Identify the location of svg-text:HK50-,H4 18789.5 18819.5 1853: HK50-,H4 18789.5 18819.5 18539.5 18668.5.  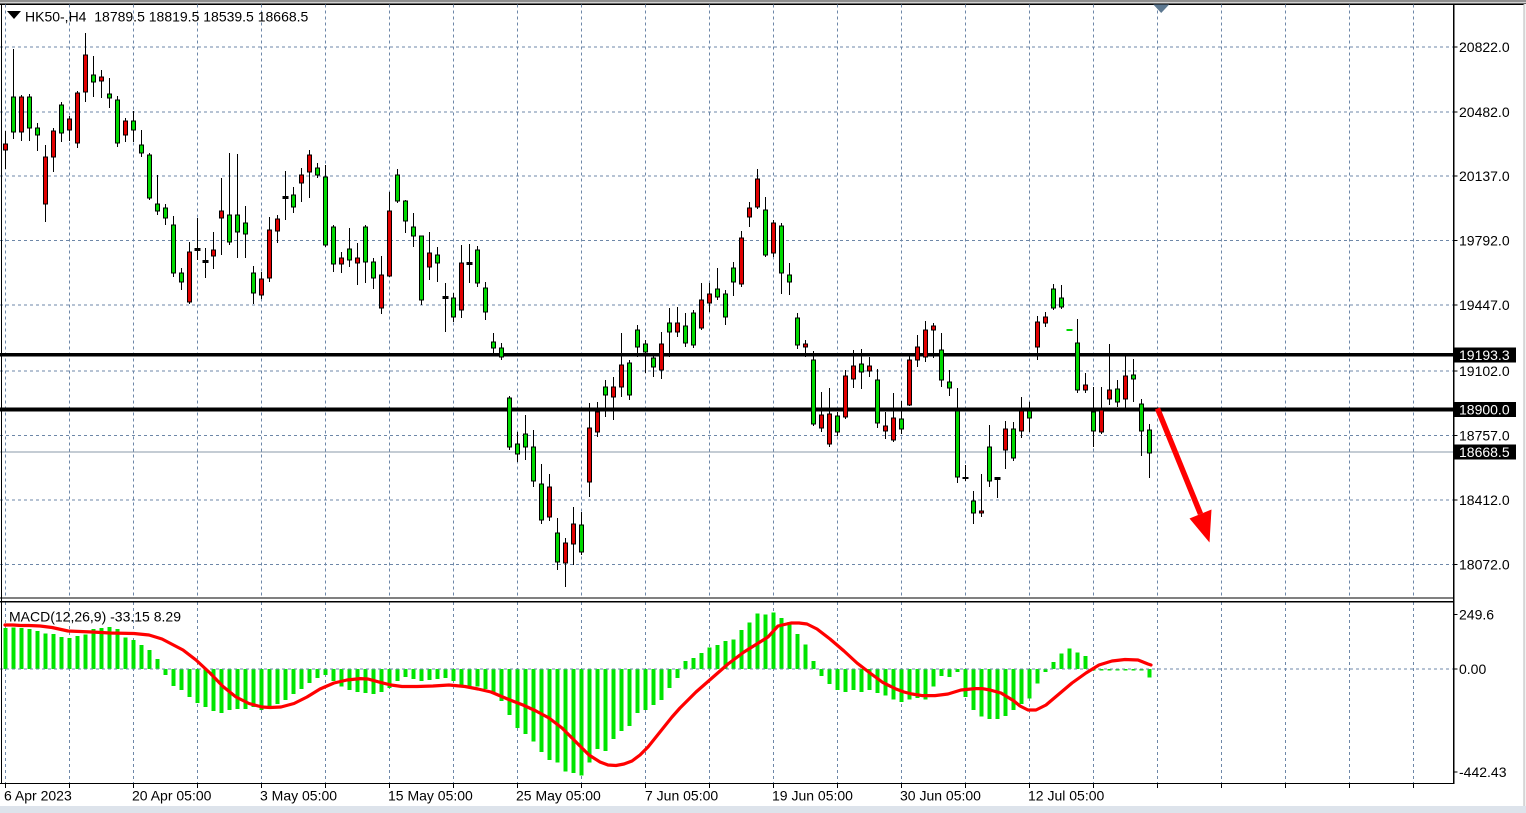
(167, 16).